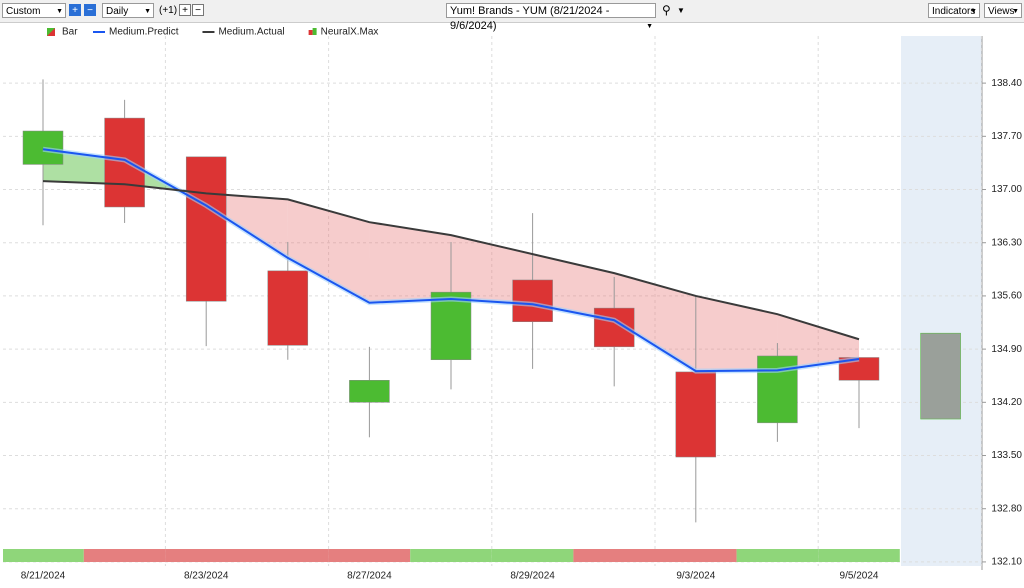 The image size is (1024, 588). Describe the element at coordinates (666, 10) in the screenshot. I see `search-icon: ⚲` at that location.